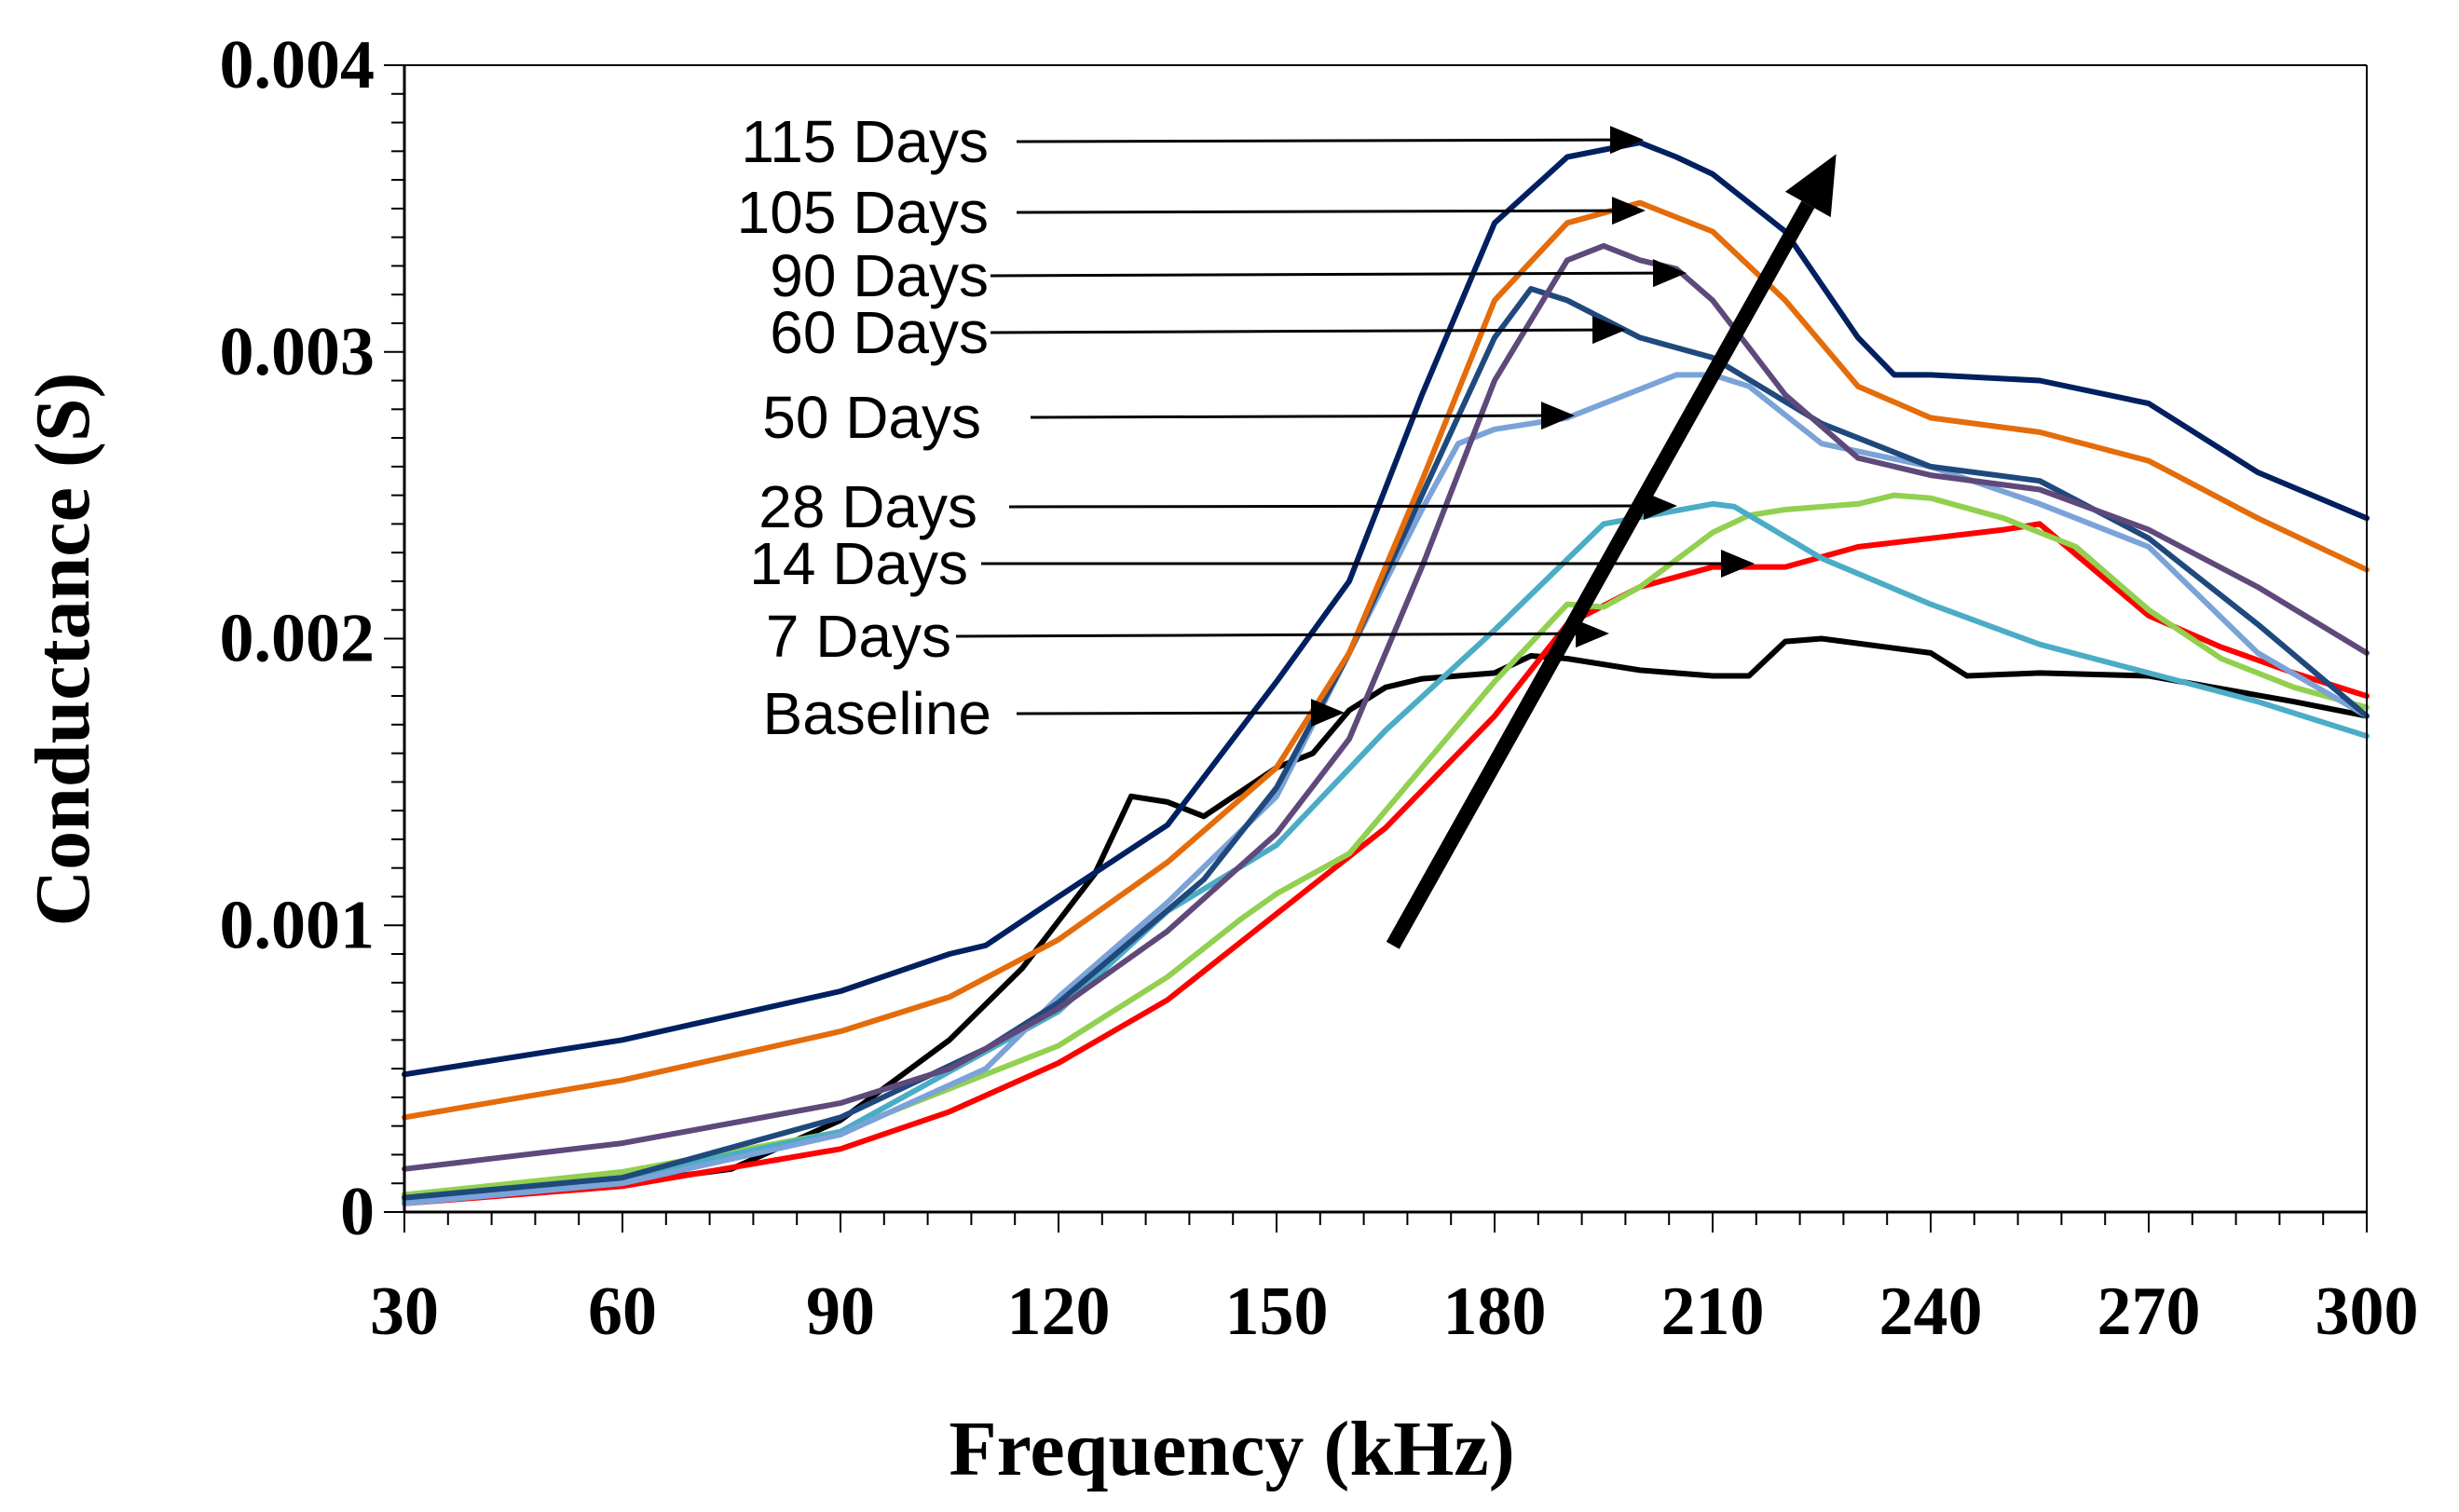  I want to click on trend-arrow-shaft, so click(1600, 574).